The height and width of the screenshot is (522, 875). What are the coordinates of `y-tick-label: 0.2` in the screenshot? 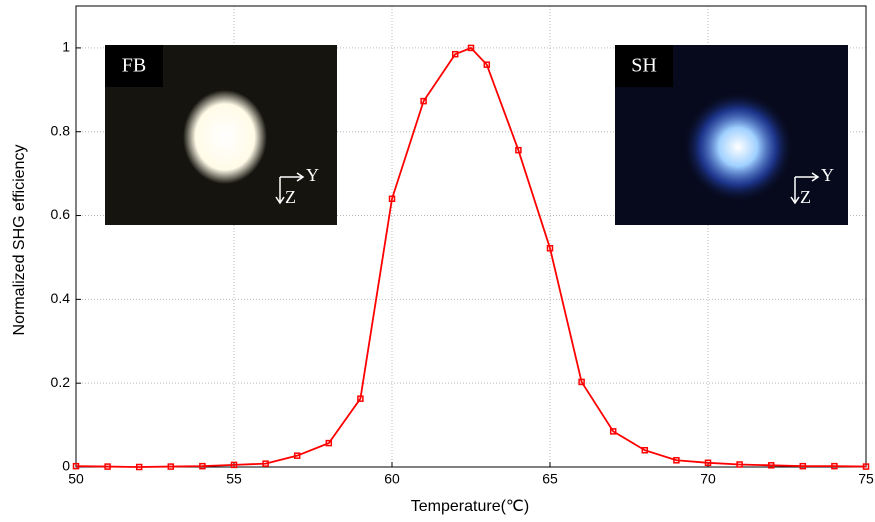 It's located at (61, 382).